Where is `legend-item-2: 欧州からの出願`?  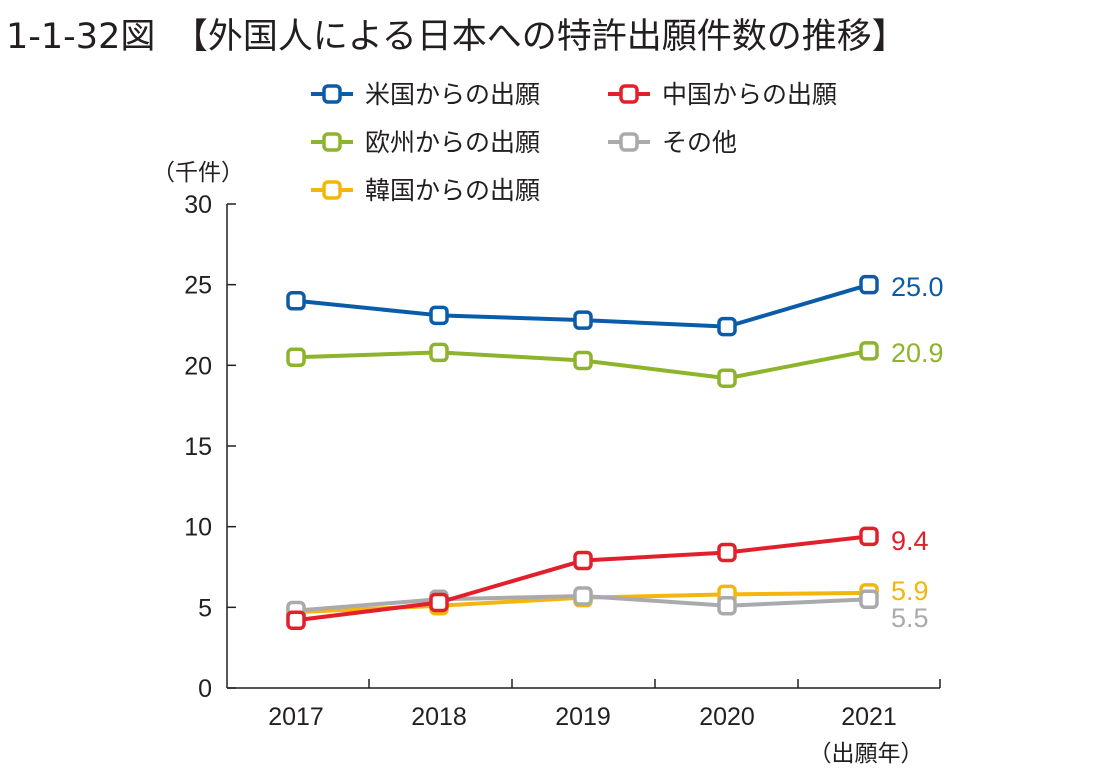 legend-item-2: 欧州からの出願 is located at coordinates (425, 142).